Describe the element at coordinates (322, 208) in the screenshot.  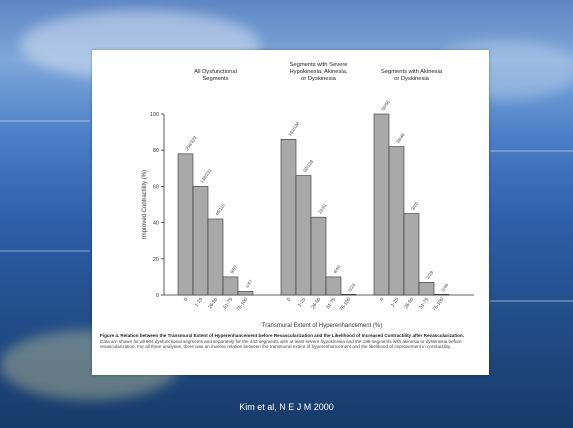
I see `data-label: 22/51` at that location.